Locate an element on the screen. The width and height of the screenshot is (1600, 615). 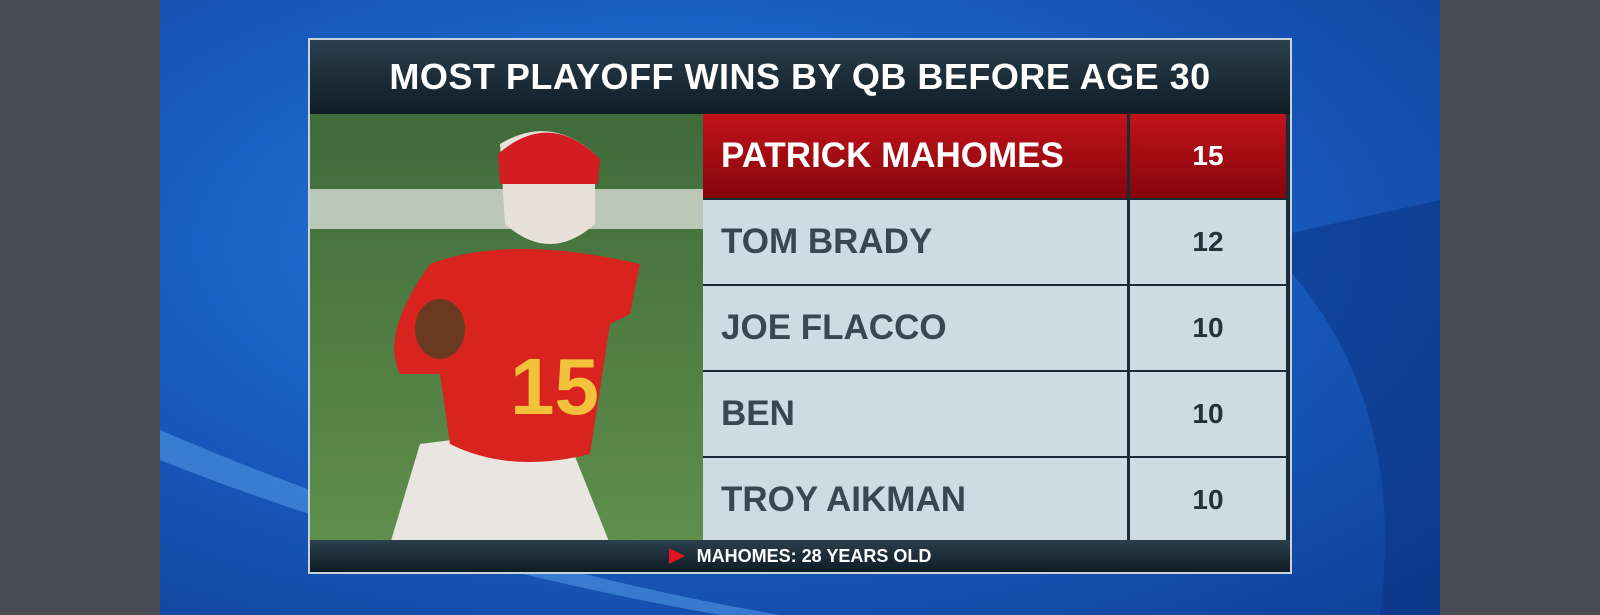
player-name: TOM BRADY is located at coordinates (915, 242).